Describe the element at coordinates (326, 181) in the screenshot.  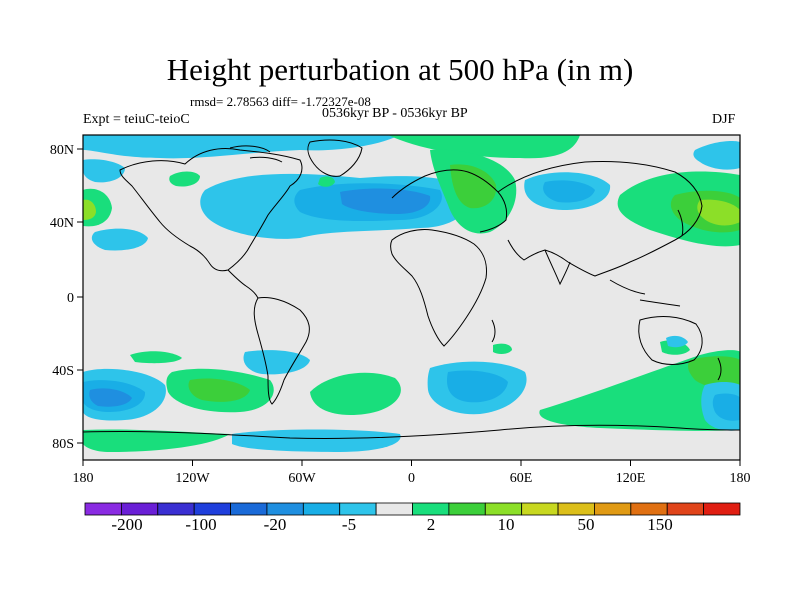
I see `contour-canada-green2` at that location.